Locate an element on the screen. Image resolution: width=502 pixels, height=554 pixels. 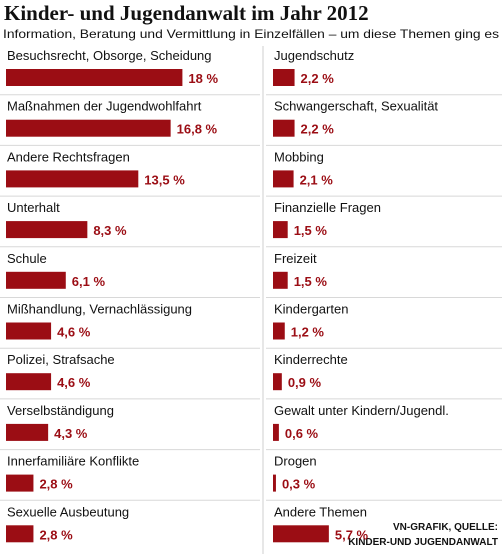
chart-title: Kinder- und Jugendanwalt im Jahr 2012 is located at coordinates (186, 13).